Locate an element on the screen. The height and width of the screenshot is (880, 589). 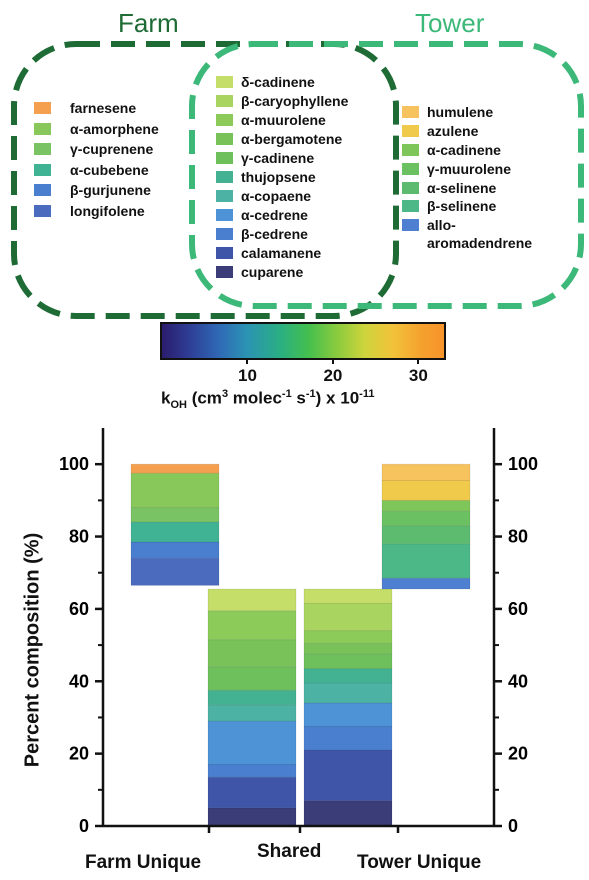
legend-label: α-copaene is located at coordinates (276, 196).